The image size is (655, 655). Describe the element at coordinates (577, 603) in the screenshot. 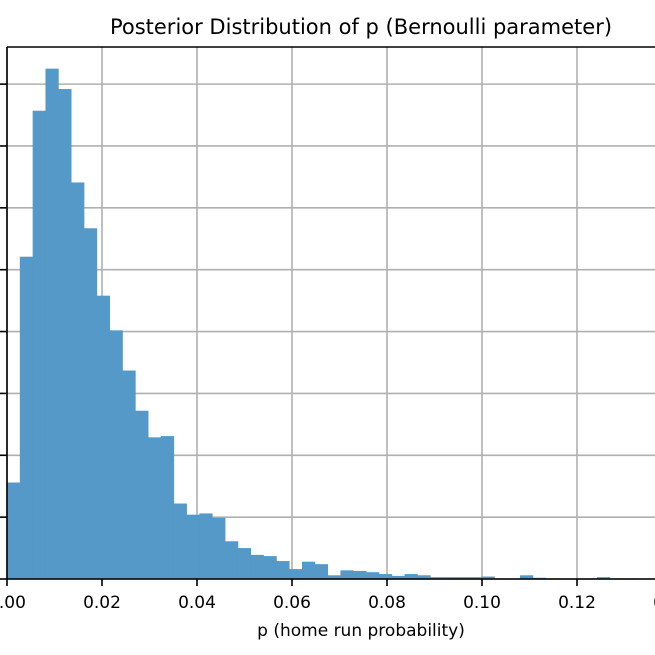

I see `x-tick-label: 0.12` at that location.